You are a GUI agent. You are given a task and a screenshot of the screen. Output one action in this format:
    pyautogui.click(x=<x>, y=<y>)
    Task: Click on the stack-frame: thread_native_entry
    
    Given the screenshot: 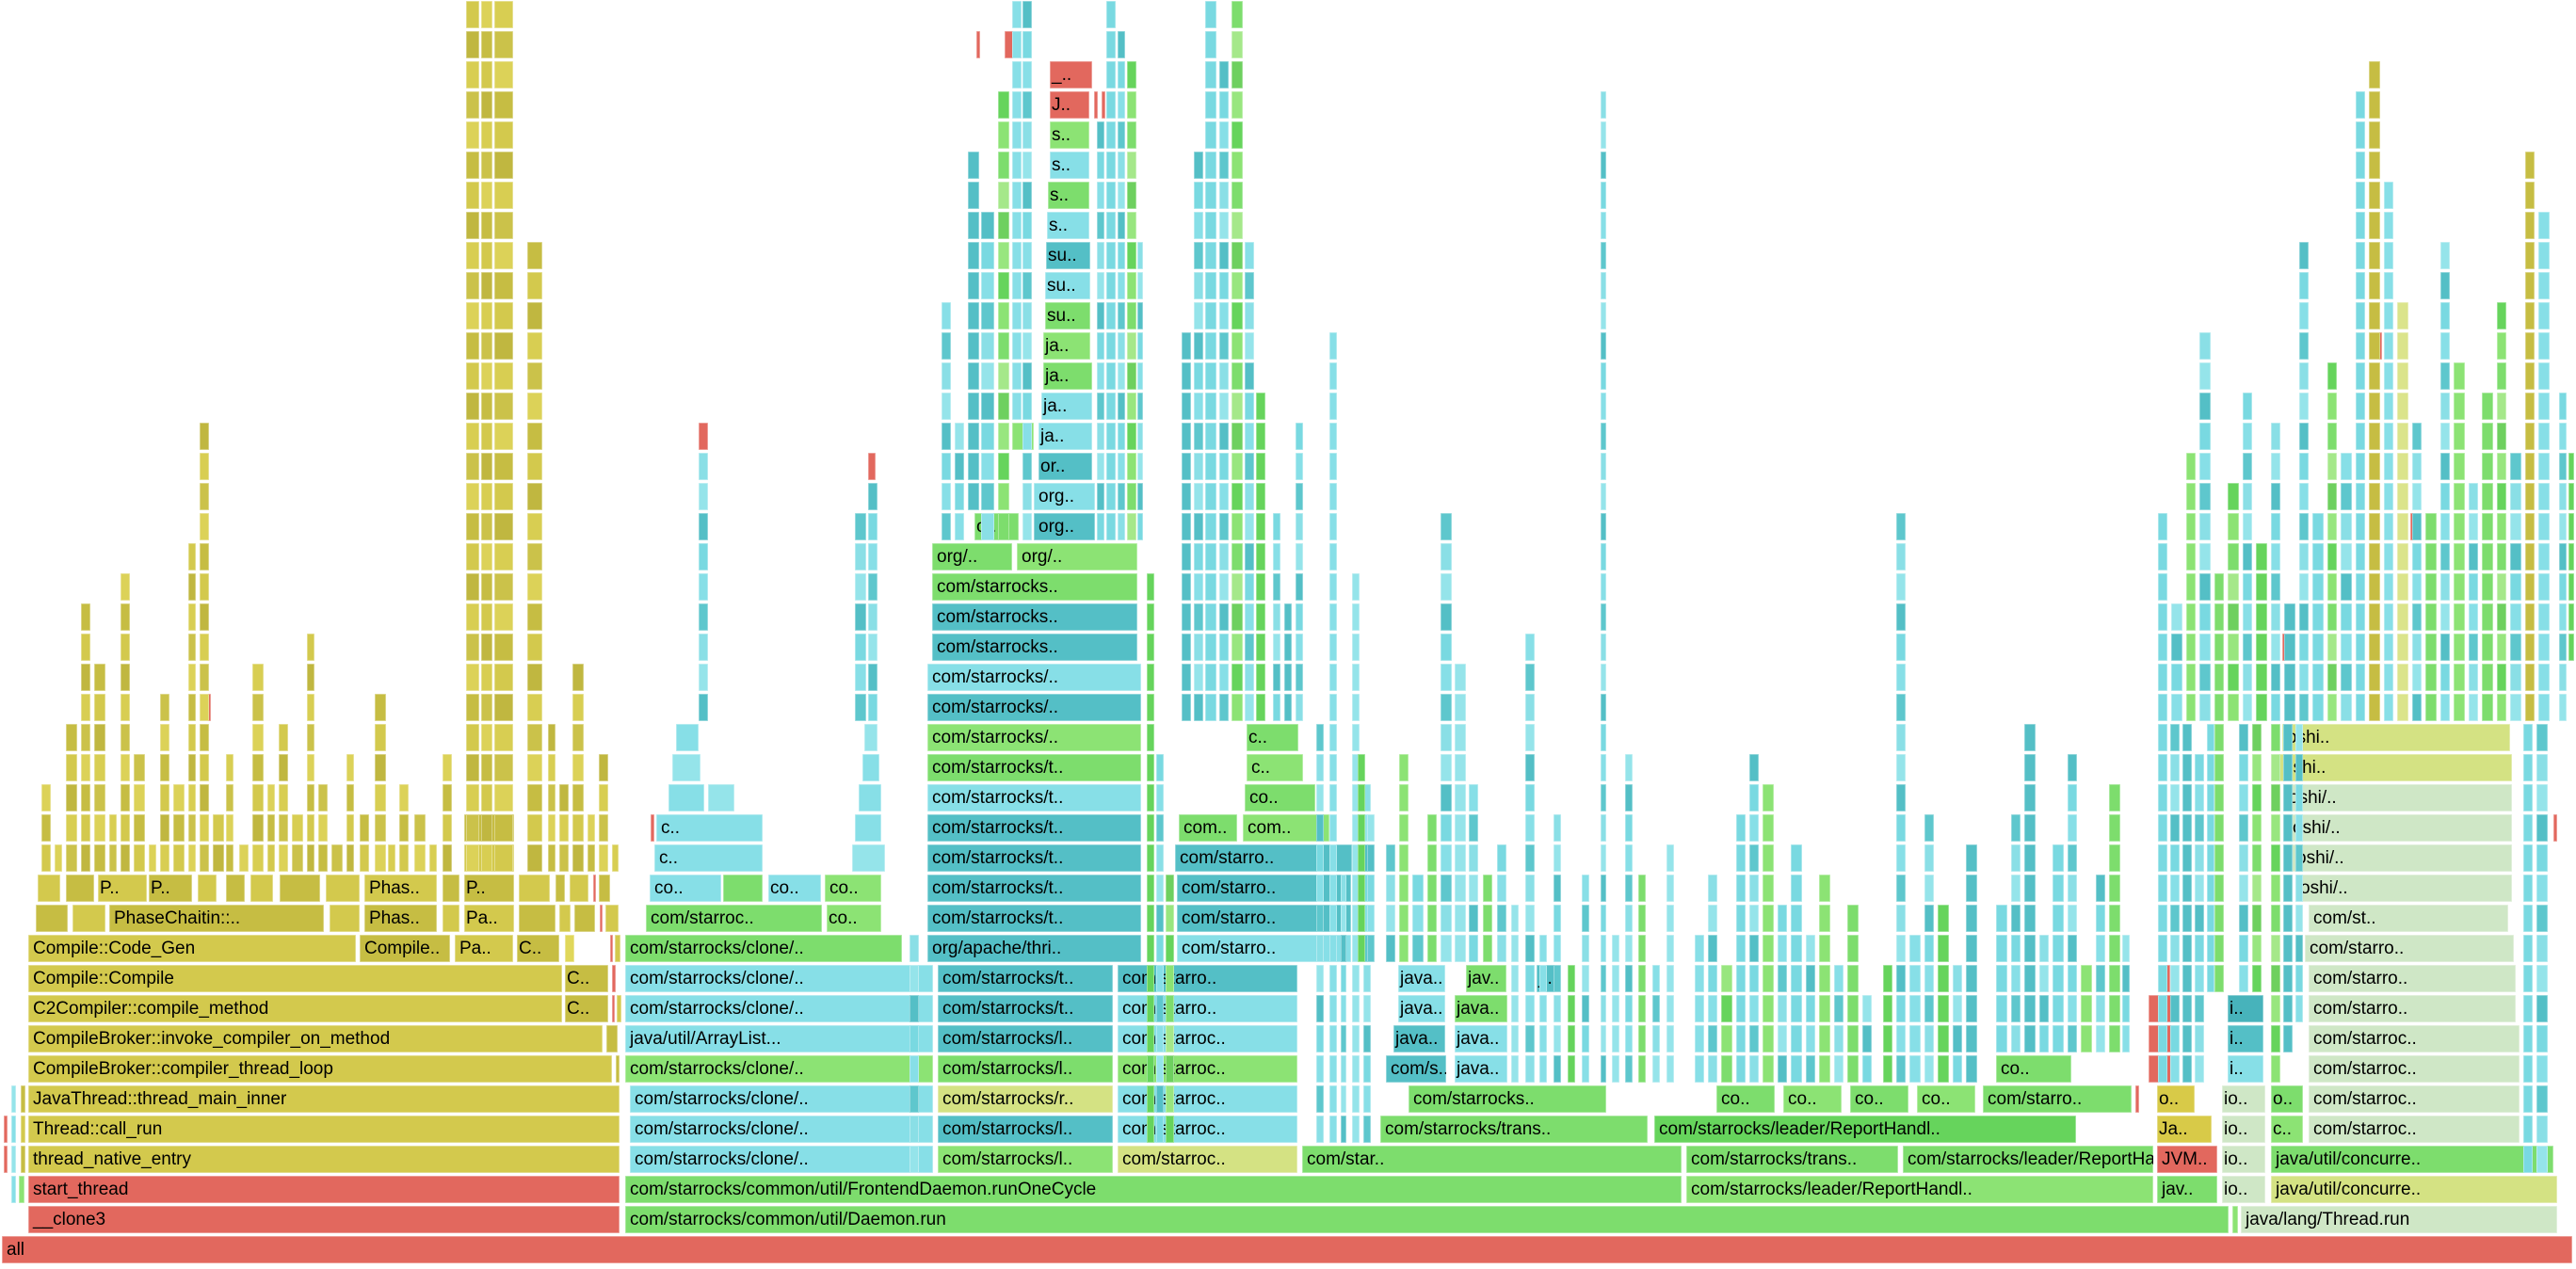 What is the action you would take?
    pyautogui.click(x=324, y=1159)
    